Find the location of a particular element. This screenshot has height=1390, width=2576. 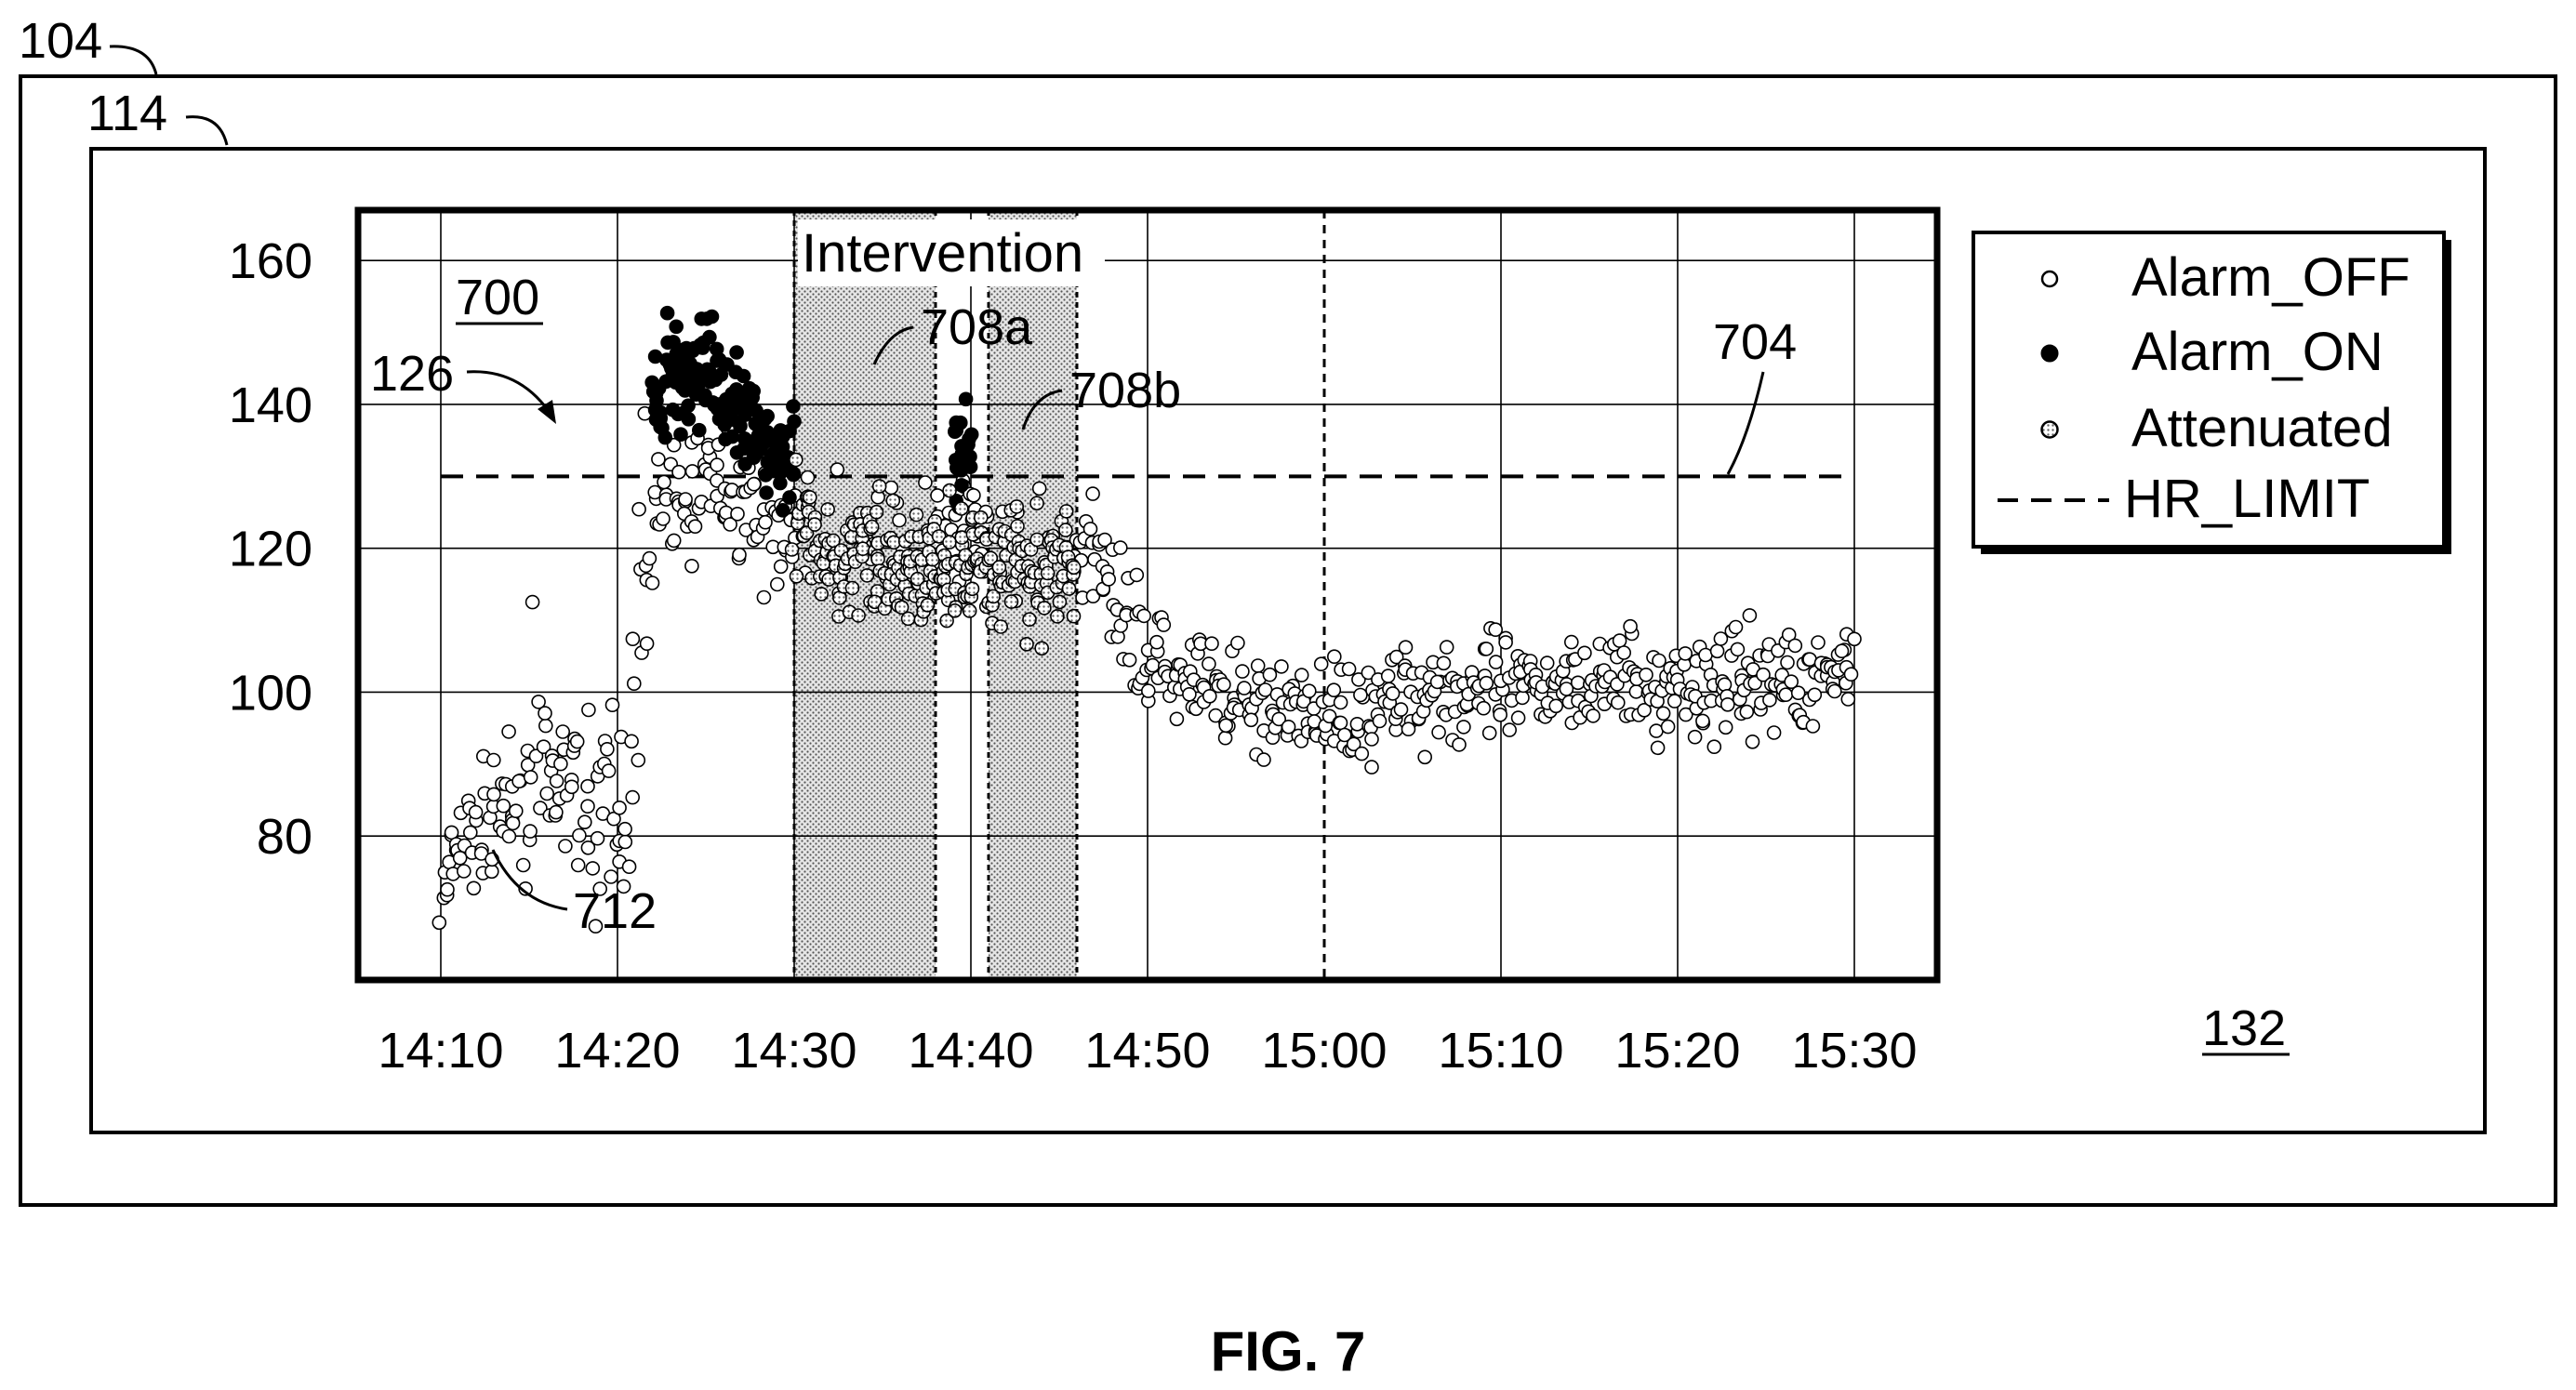

x-tick-label-1: 14:20 is located at coordinates (617, 1051).